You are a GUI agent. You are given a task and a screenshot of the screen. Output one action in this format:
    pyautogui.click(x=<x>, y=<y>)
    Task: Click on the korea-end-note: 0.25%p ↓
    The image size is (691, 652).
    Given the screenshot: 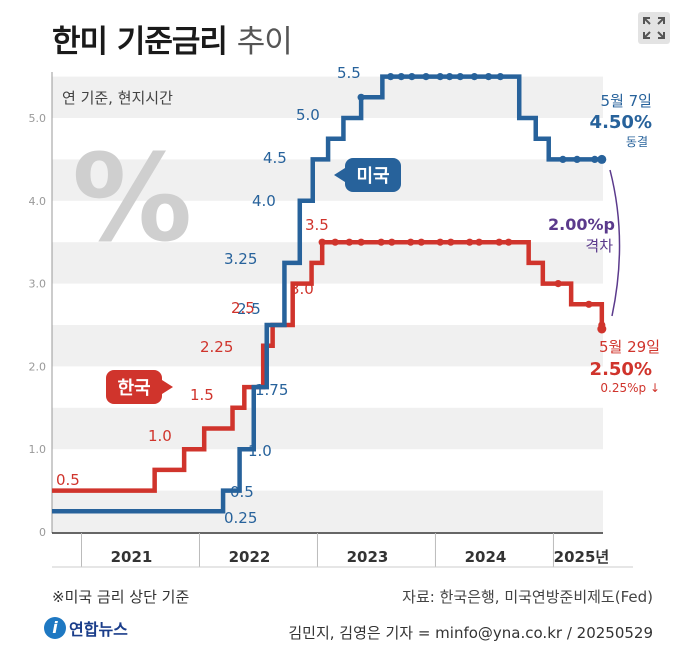 What is the action you would take?
    pyautogui.click(x=630, y=388)
    